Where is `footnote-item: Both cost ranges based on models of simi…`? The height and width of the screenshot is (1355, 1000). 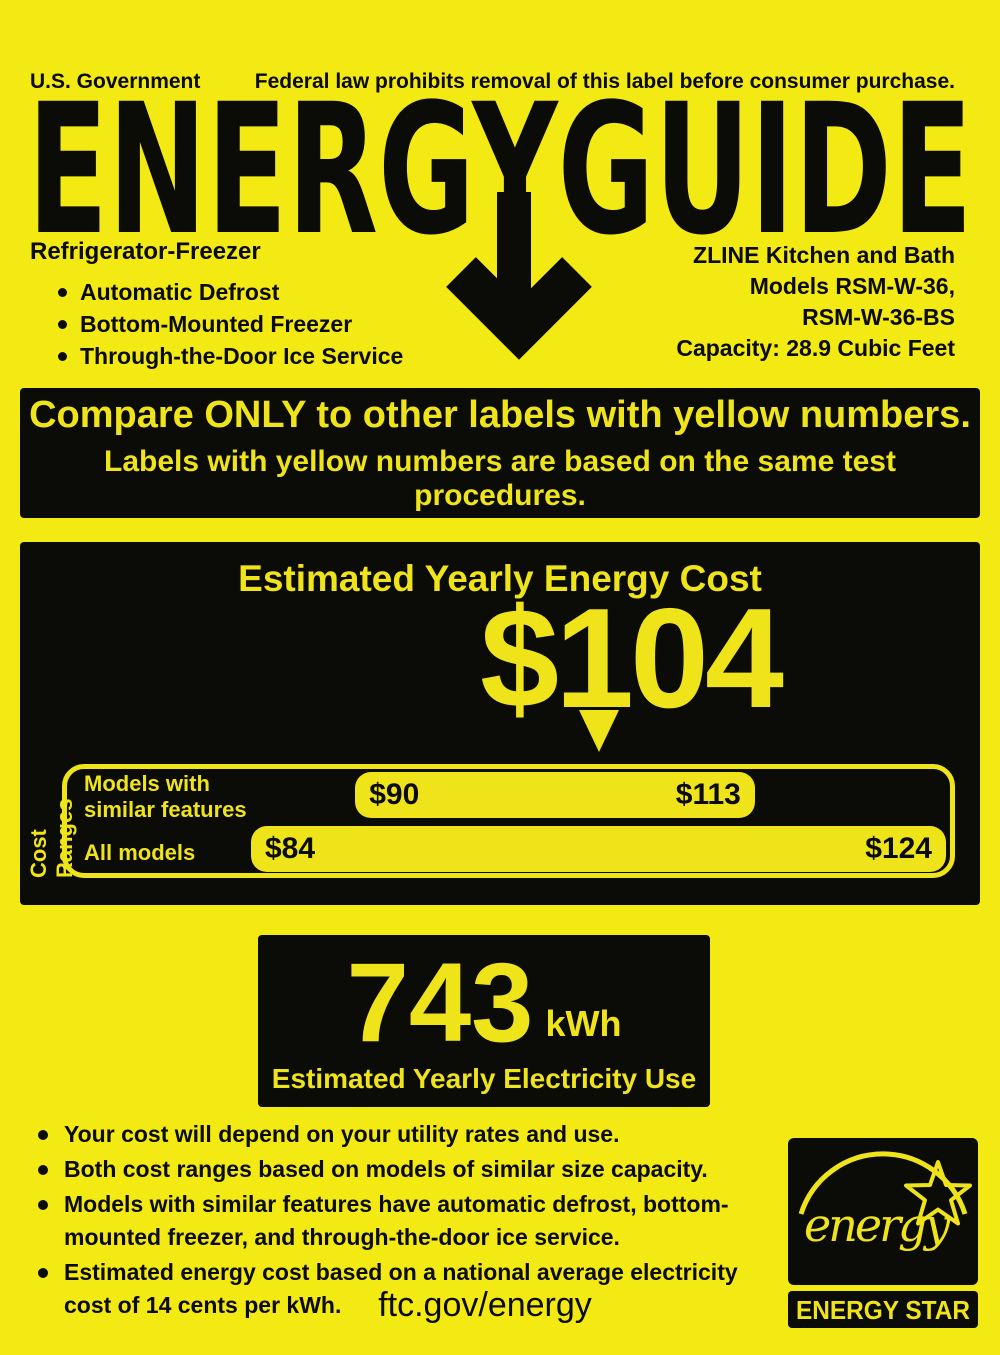
footnote-item: Both cost ranges based on models of simi… is located at coordinates (387, 1169).